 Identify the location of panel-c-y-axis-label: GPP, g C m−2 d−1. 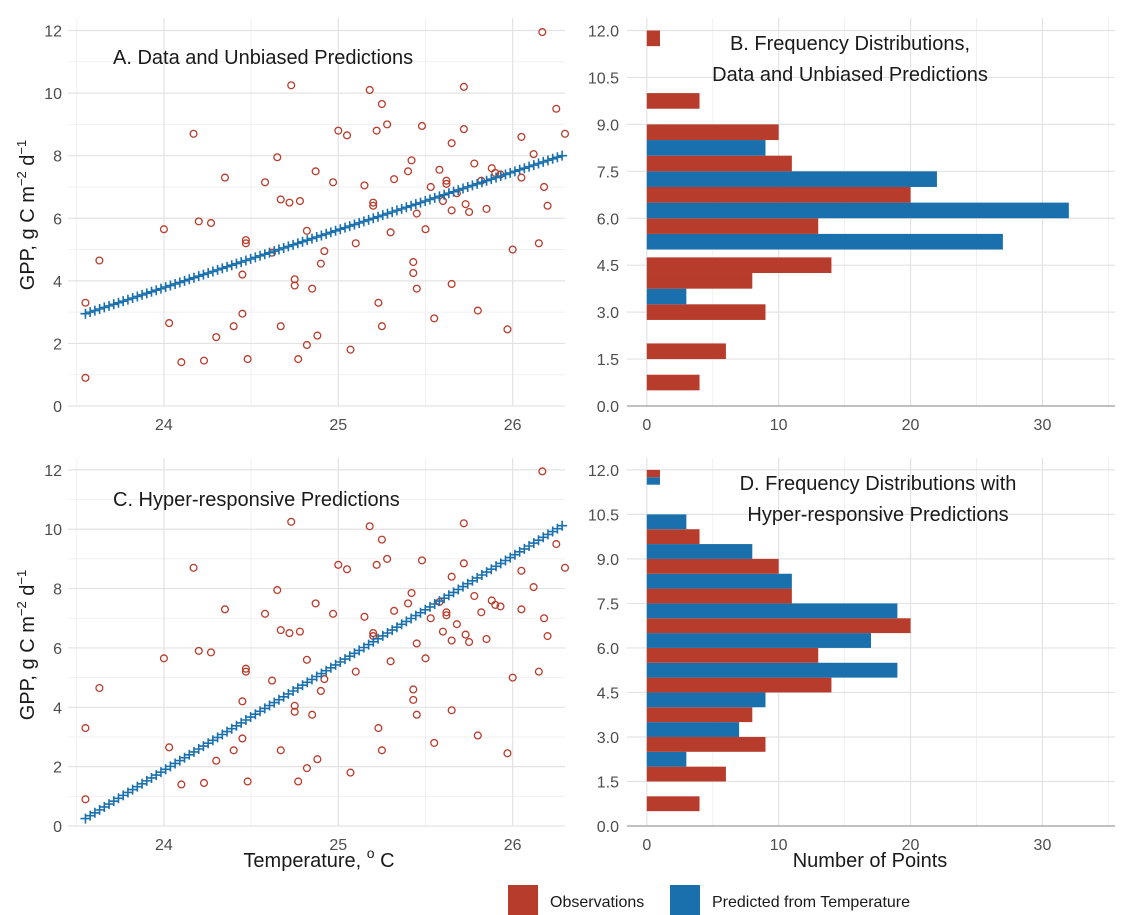
(26, 645).